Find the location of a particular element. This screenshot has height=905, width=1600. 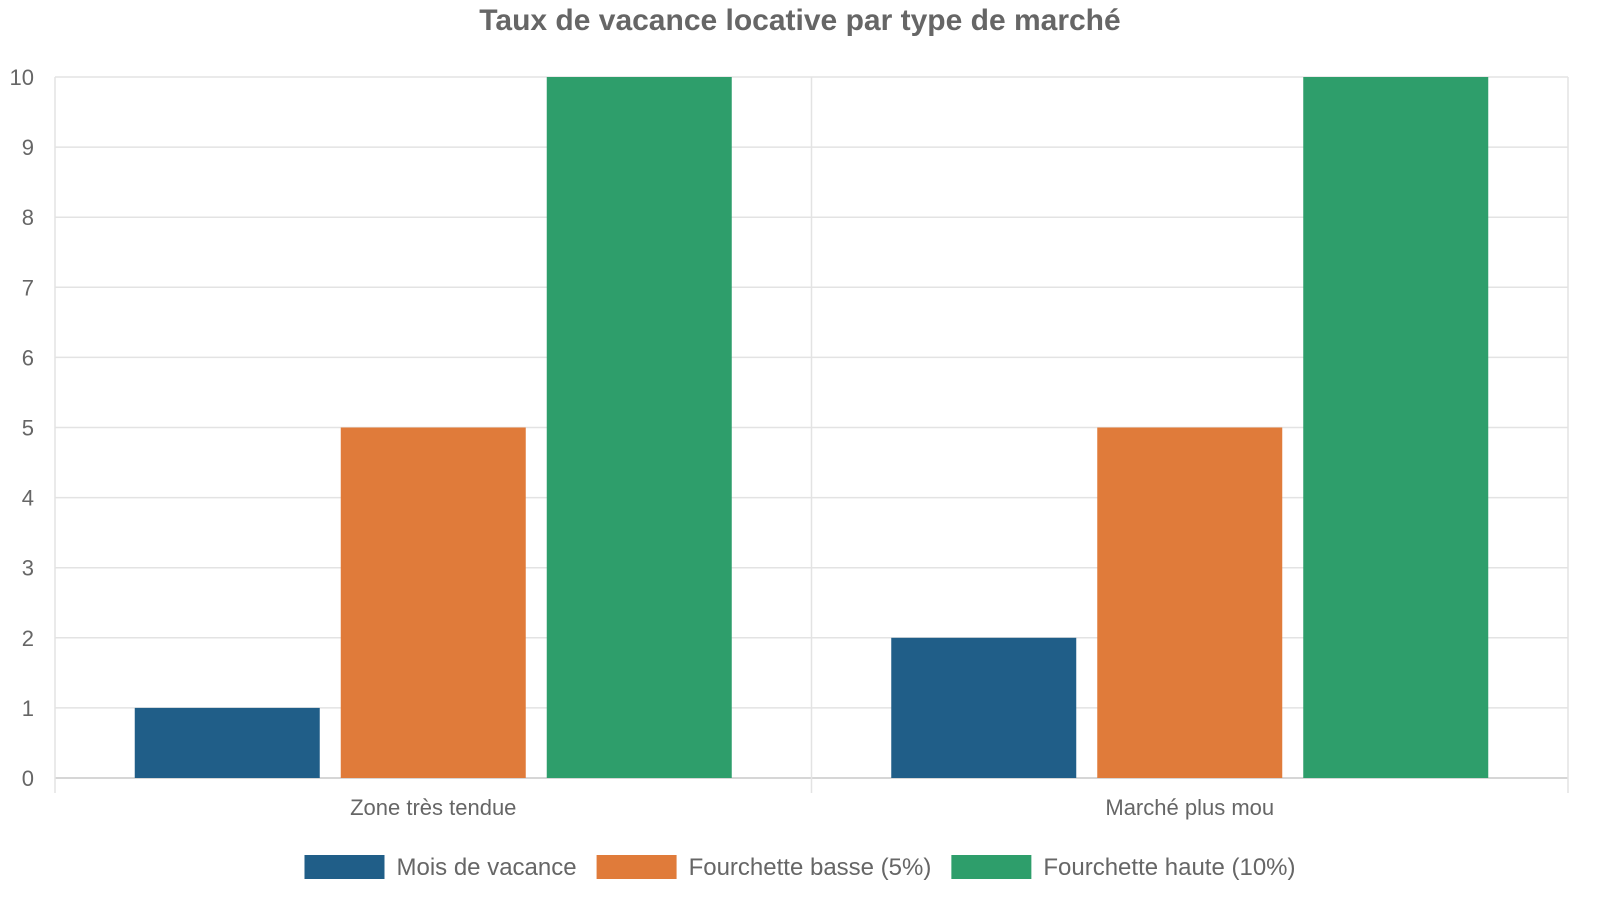

y-tick-label: 3 is located at coordinates (28, 568).